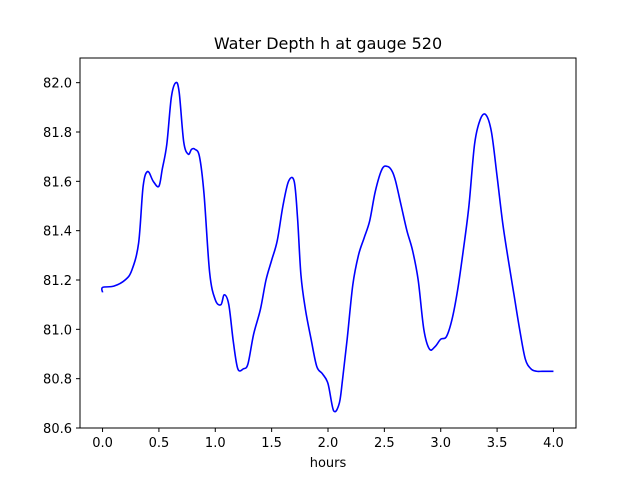 The height and width of the screenshot is (480, 640). What do you see at coordinates (159, 443) in the screenshot?
I see `x-tick-label: 0.5` at bounding box center [159, 443].